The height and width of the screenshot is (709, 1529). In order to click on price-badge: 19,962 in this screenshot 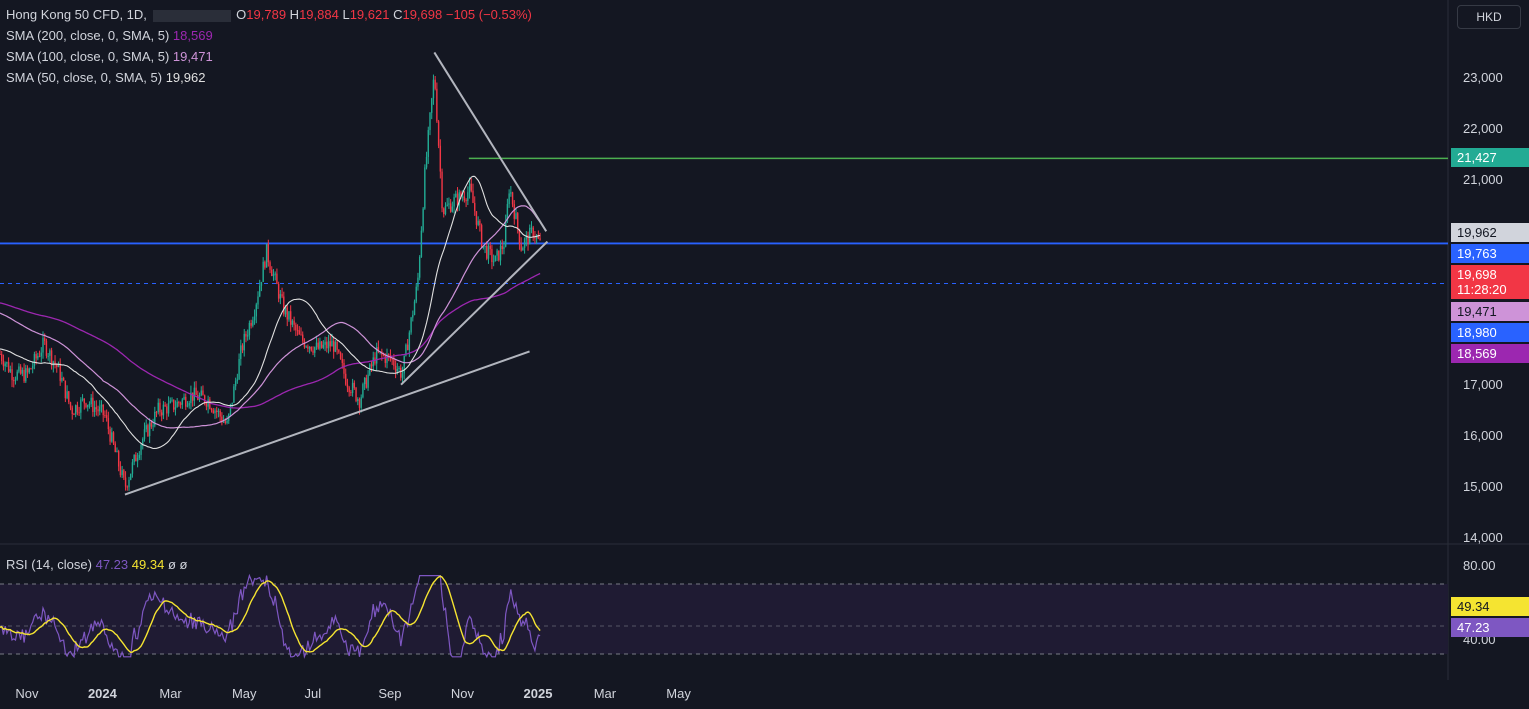, I will do `click(1490, 233)`.